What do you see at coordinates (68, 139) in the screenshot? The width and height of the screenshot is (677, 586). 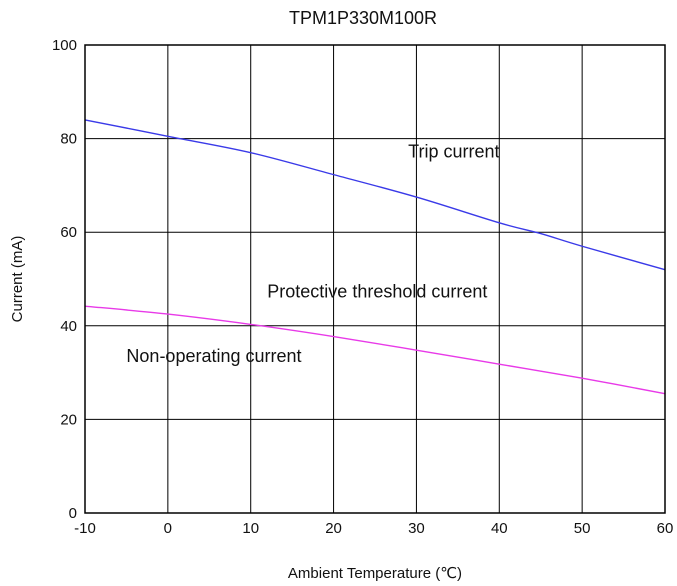 I see `y-tick-label-4: 80` at bounding box center [68, 139].